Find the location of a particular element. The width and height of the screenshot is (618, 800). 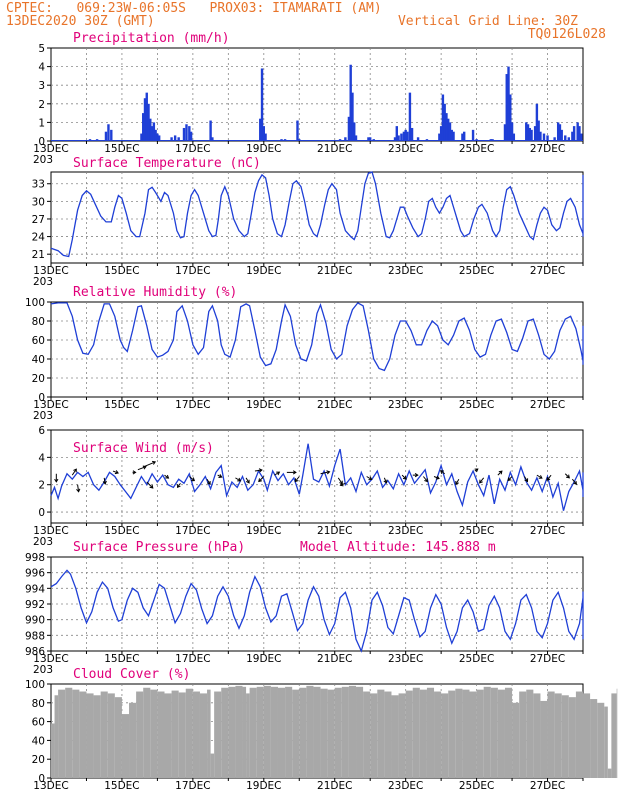

panel-2-cut-label: 203 is located at coordinates (43, 282).